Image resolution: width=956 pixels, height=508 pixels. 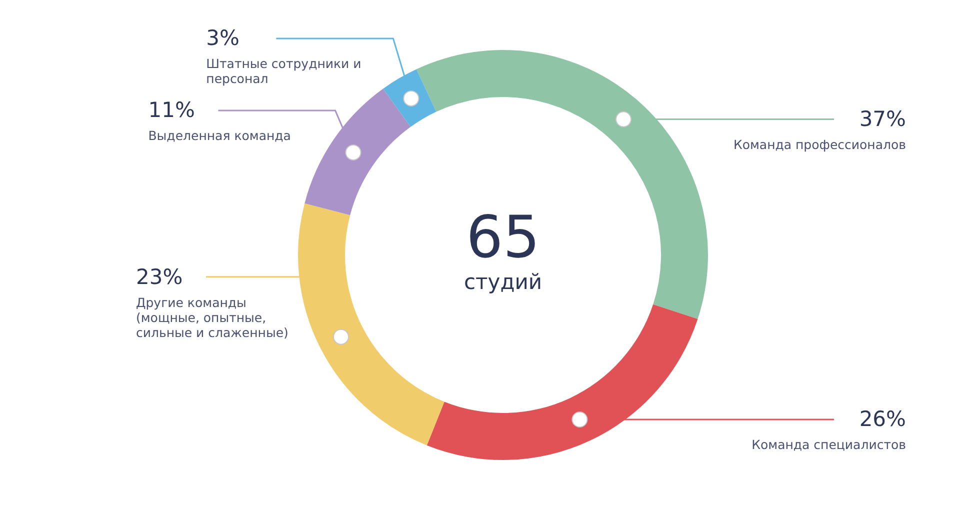 What do you see at coordinates (213, 317) in the screenshot?
I see `slice-label: Другие команды (мощные, опытные, сильные и слаженные)` at bounding box center [213, 317].